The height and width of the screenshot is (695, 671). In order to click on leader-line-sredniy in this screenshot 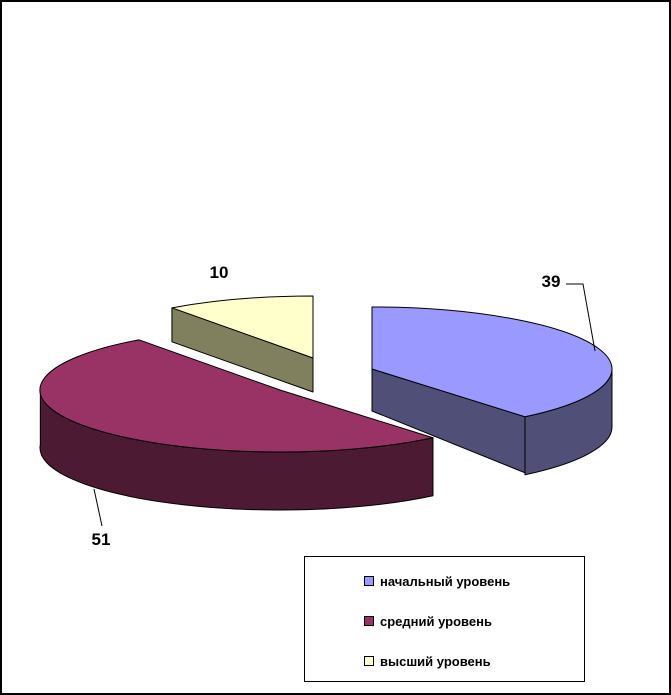, I will do `click(98, 507)`.